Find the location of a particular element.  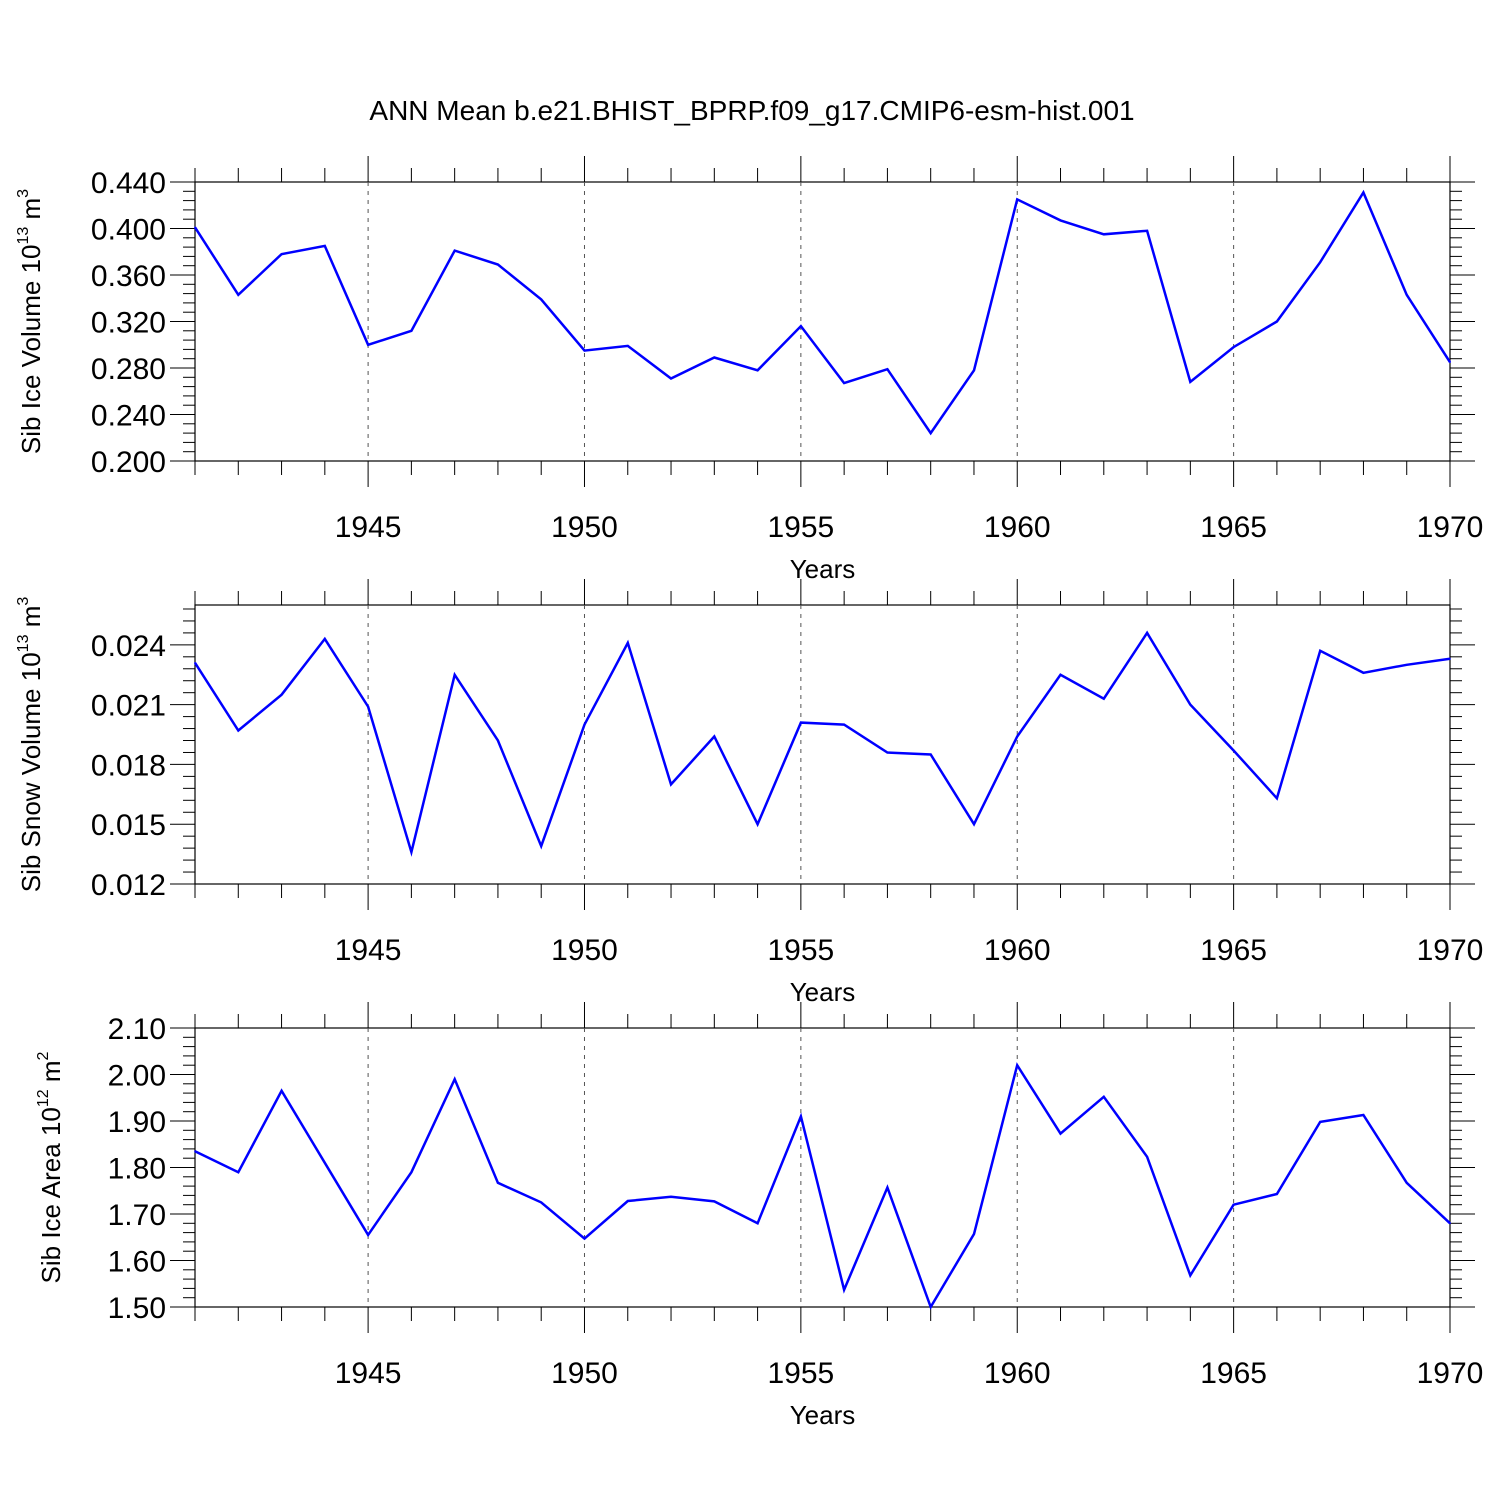

y-tick-label: 0.021 is located at coordinates (128, 706).